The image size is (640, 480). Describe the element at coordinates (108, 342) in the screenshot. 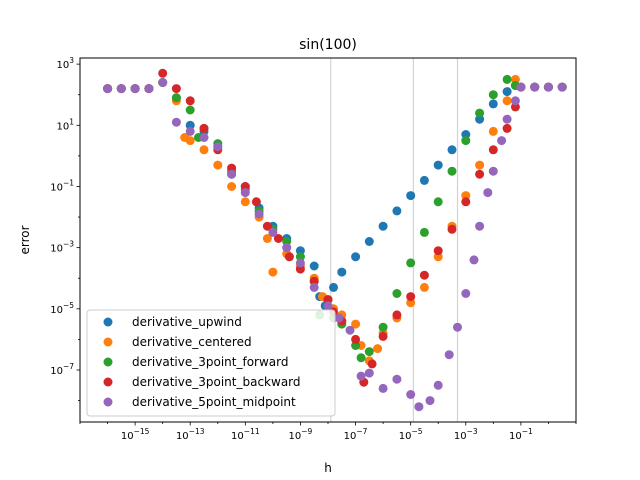

I see `legend-marker-derivative_centered` at that location.